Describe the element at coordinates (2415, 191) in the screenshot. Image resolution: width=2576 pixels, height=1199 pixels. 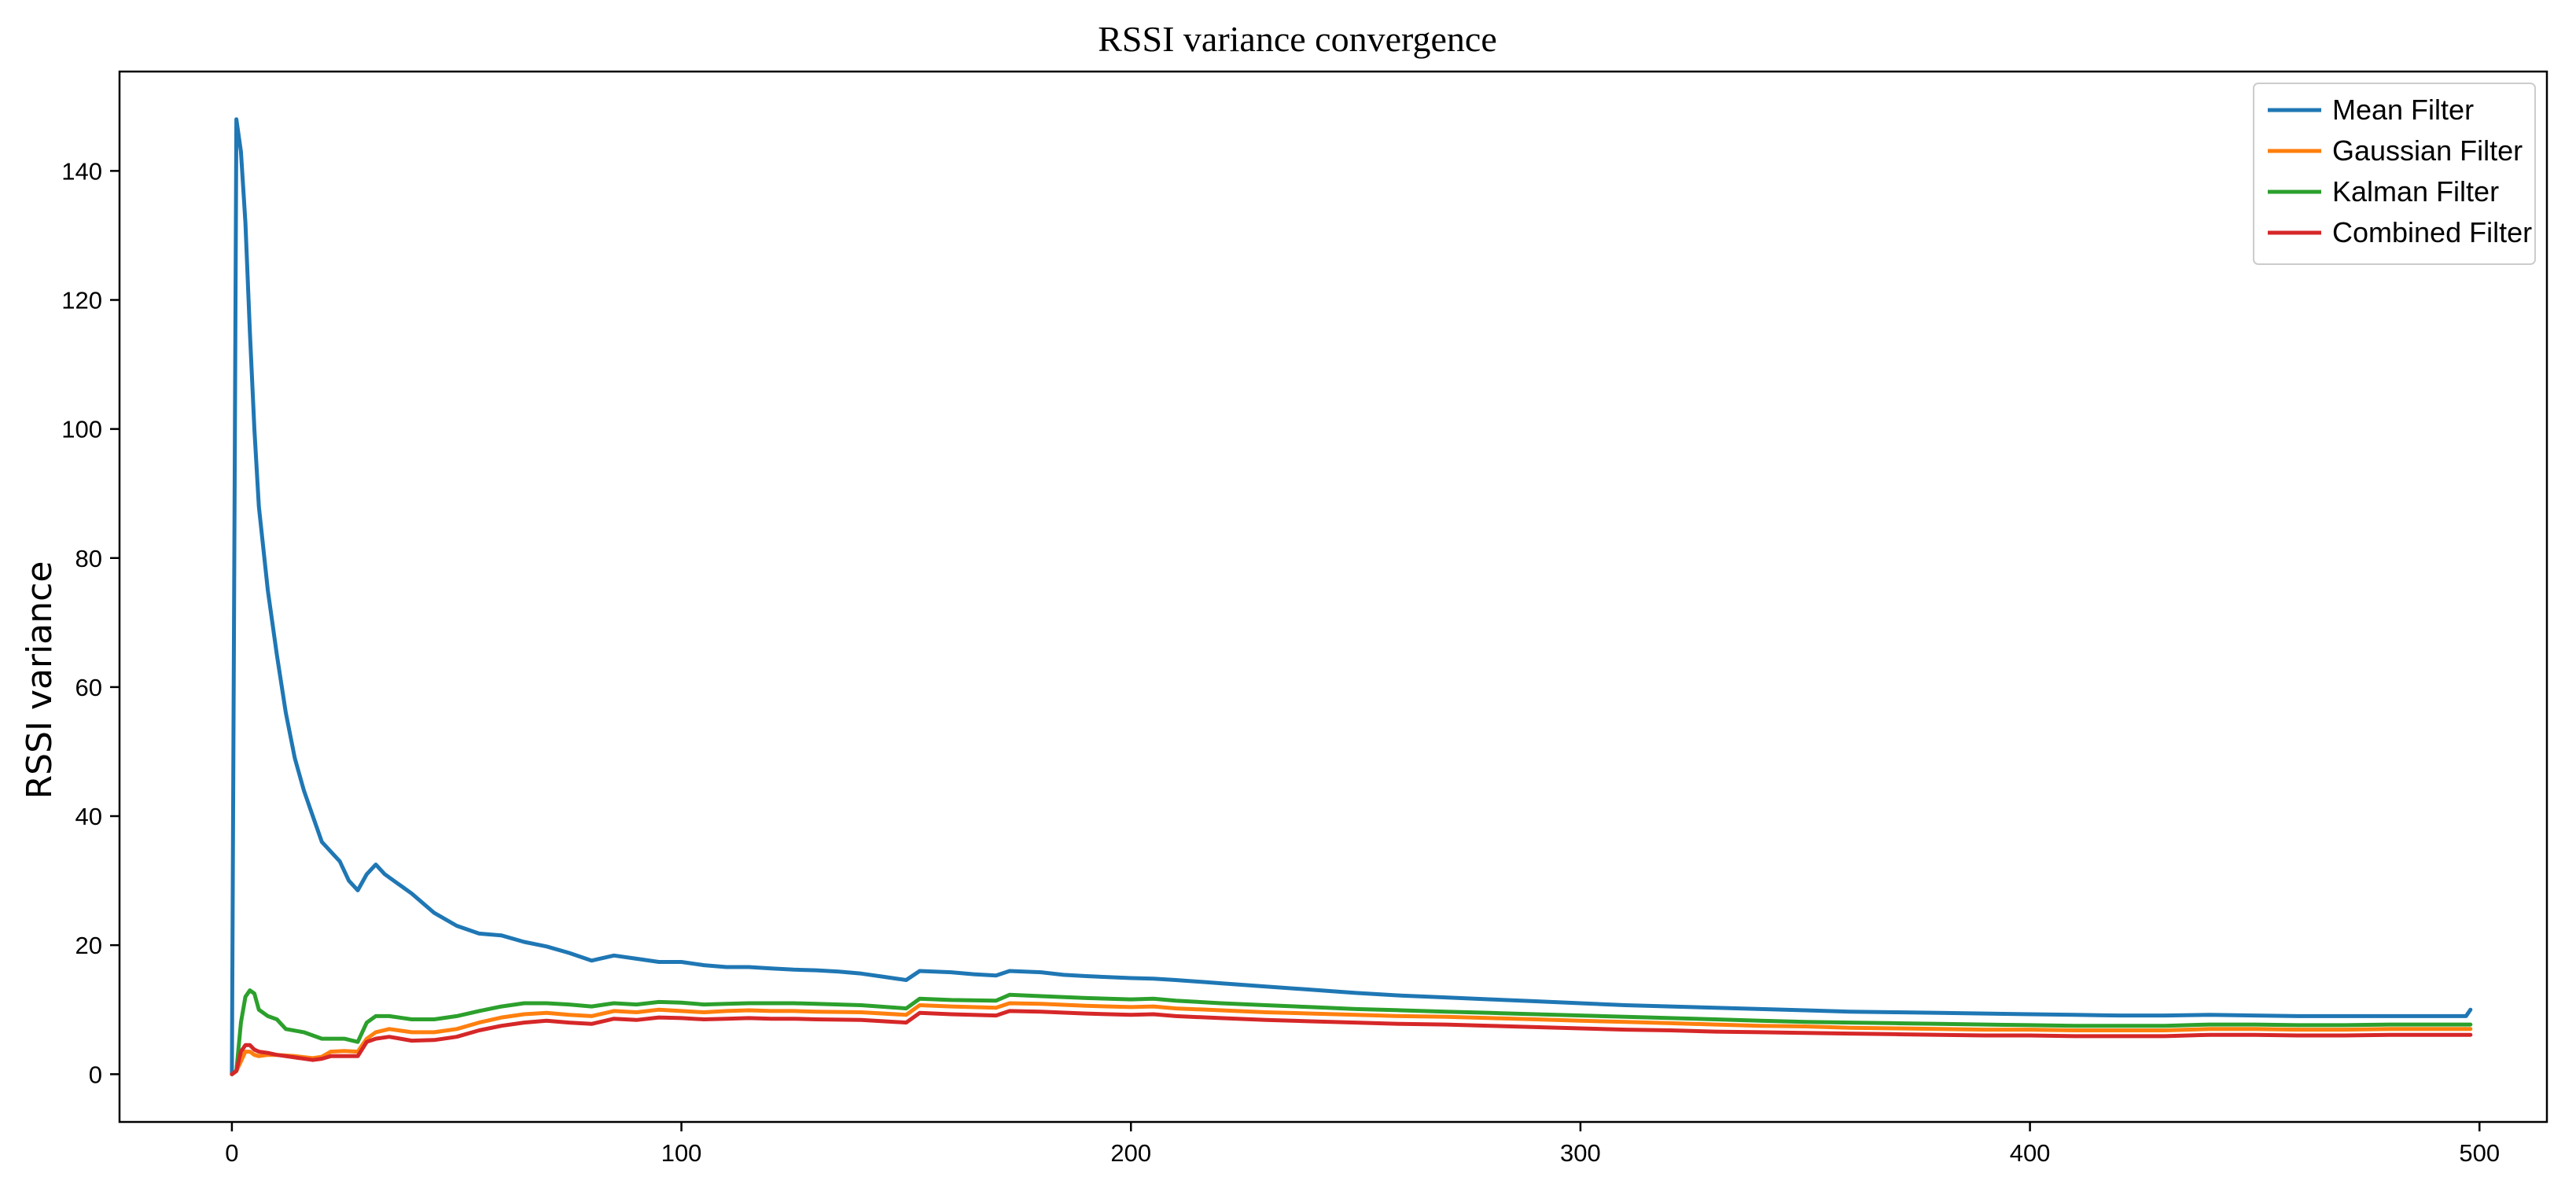
I see `legend-label: Kalman Filter` at that location.